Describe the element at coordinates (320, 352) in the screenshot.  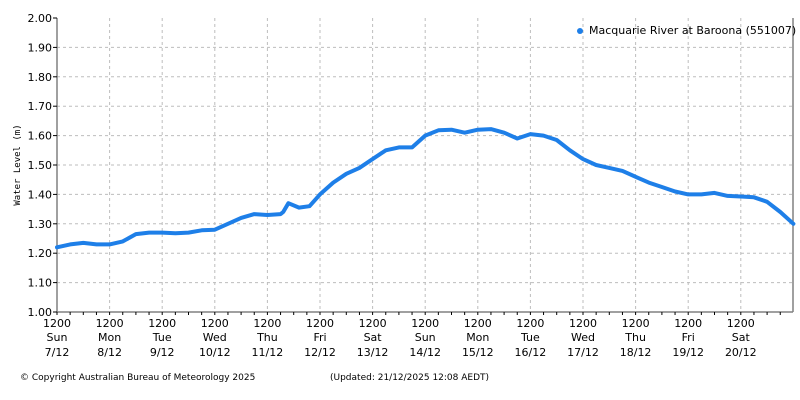
I see `svg-text: 12/12` at that location.